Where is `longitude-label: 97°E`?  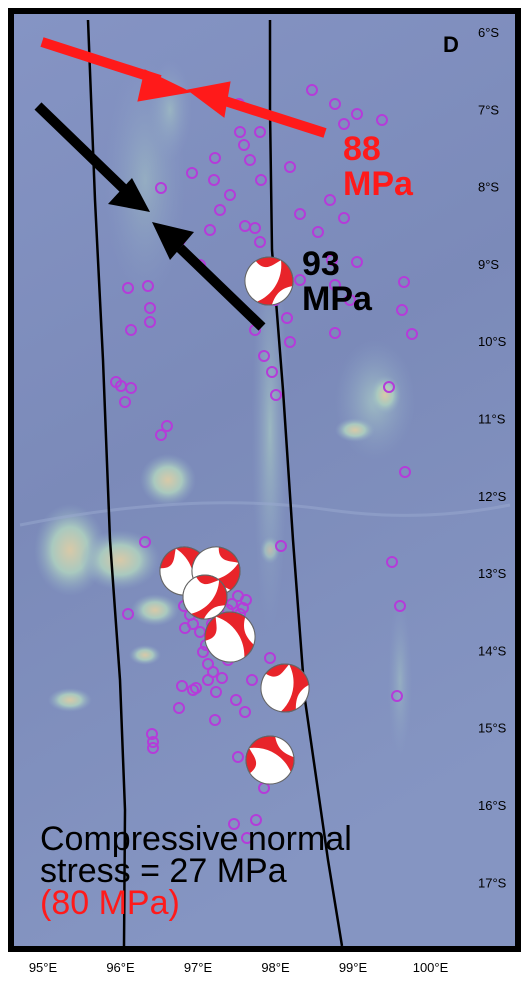
longitude-label: 97°E is located at coordinates (198, 967).